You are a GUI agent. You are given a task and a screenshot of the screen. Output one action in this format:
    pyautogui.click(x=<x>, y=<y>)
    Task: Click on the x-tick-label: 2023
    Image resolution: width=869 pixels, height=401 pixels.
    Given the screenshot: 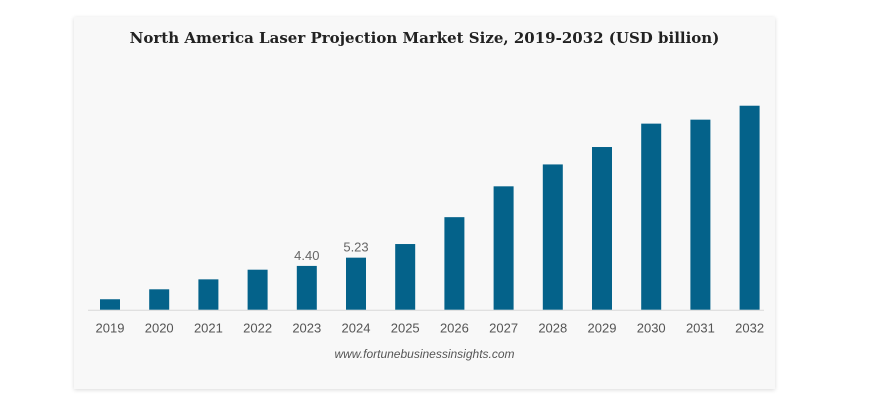 What is the action you would take?
    pyautogui.click(x=306, y=328)
    